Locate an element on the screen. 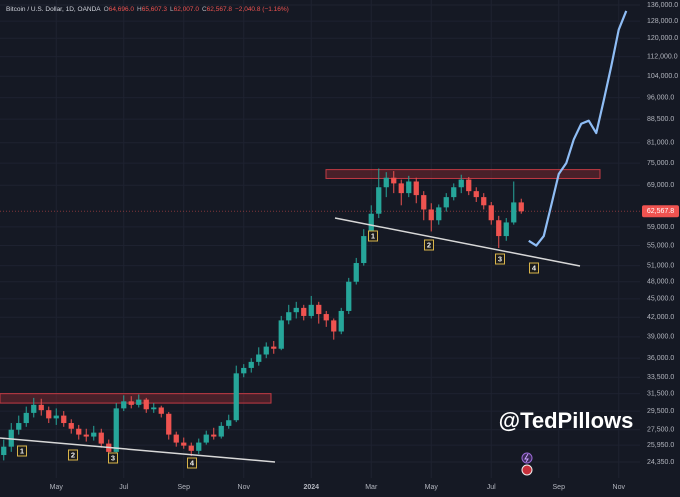 The image size is (680, 497). trendline is located at coordinates (138, 450).